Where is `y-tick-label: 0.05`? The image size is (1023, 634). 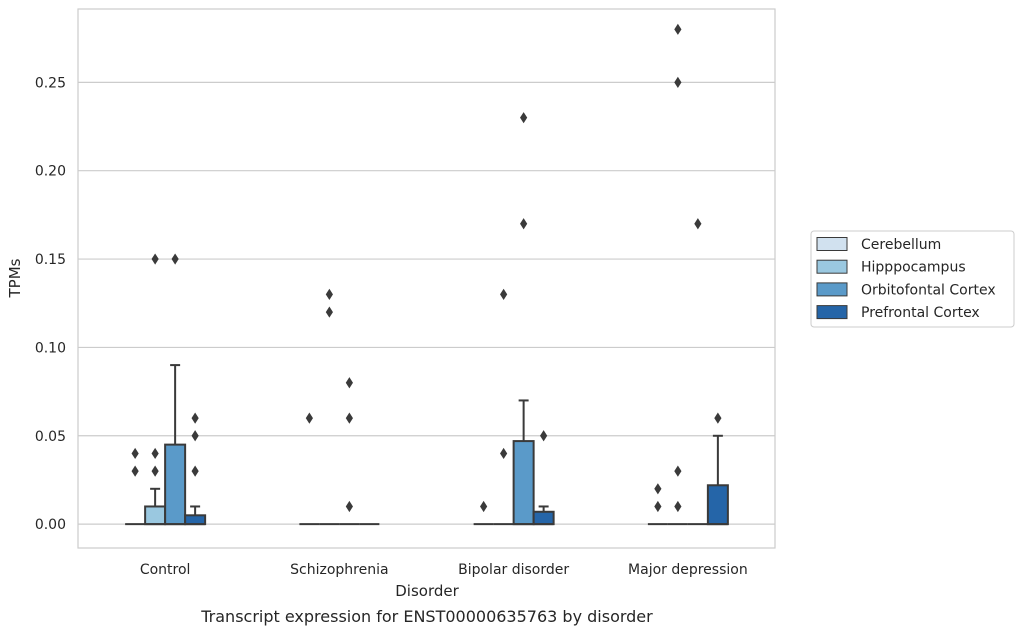
y-tick-label: 0.05 is located at coordinates (50, 437).